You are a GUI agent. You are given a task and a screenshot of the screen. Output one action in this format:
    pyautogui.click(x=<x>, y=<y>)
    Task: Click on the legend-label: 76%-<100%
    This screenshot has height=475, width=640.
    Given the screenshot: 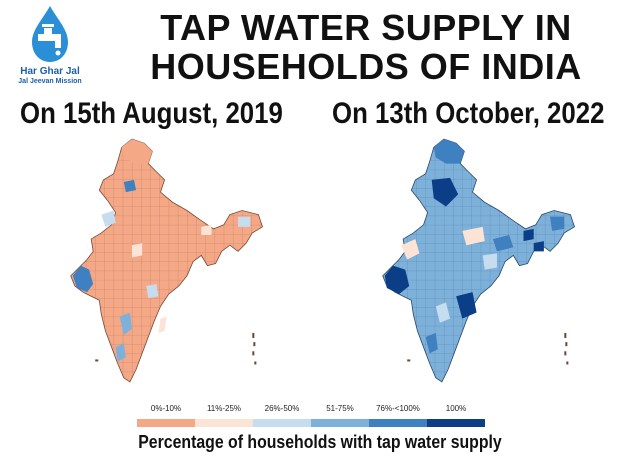 What is the action you would take?
    pyautogui.click(x=398, y=408)
    